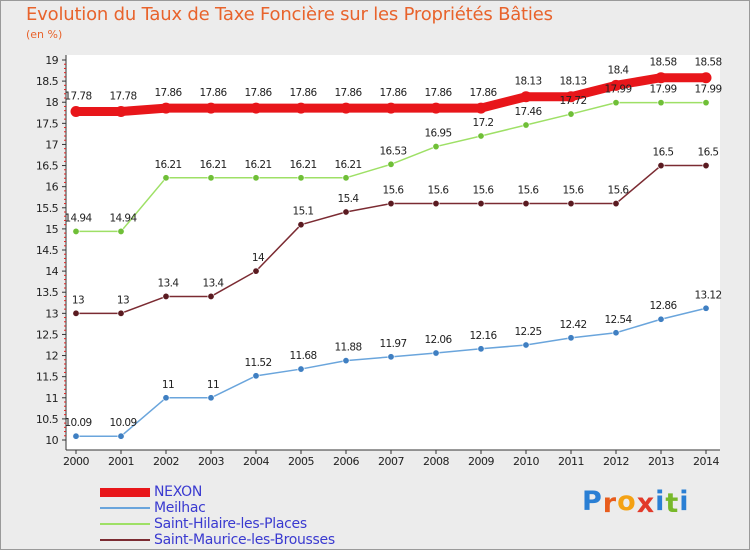 The image size is (750, 550). What do you see at coordinates (169, 283) in the screenshot?
I see `data-label: 13.4` at bounding box center [169, 283].